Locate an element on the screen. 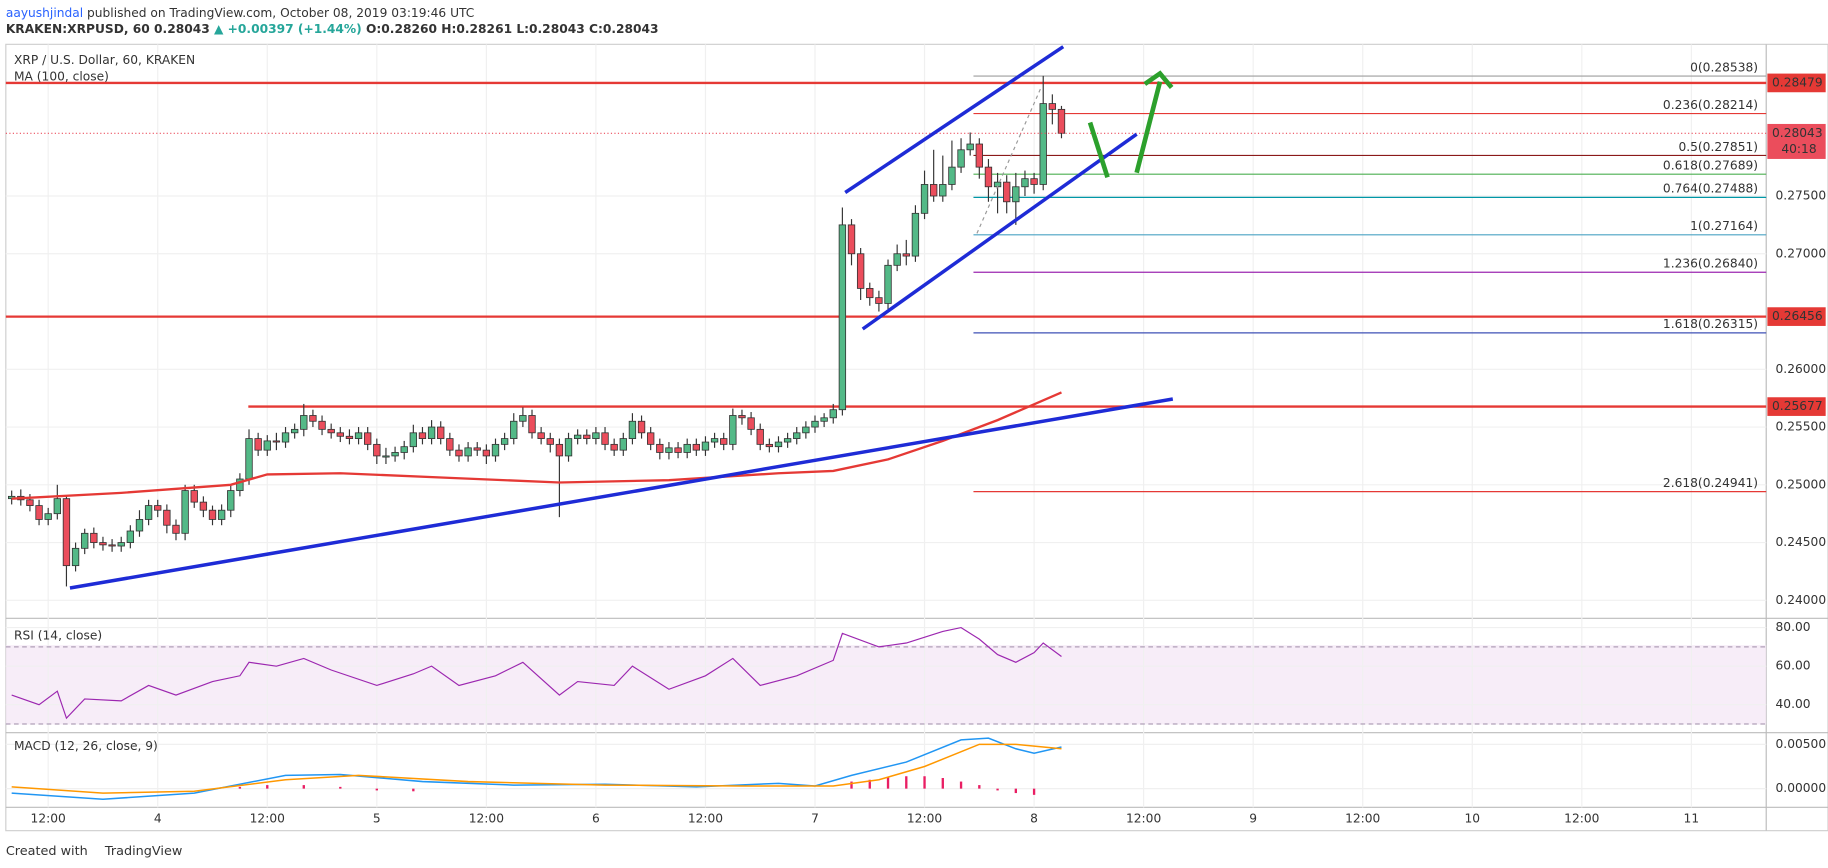 The height and width of the screenshot is (868, 1828). y-tick-label: 0.25000 is located at coordinates (1801, 484).